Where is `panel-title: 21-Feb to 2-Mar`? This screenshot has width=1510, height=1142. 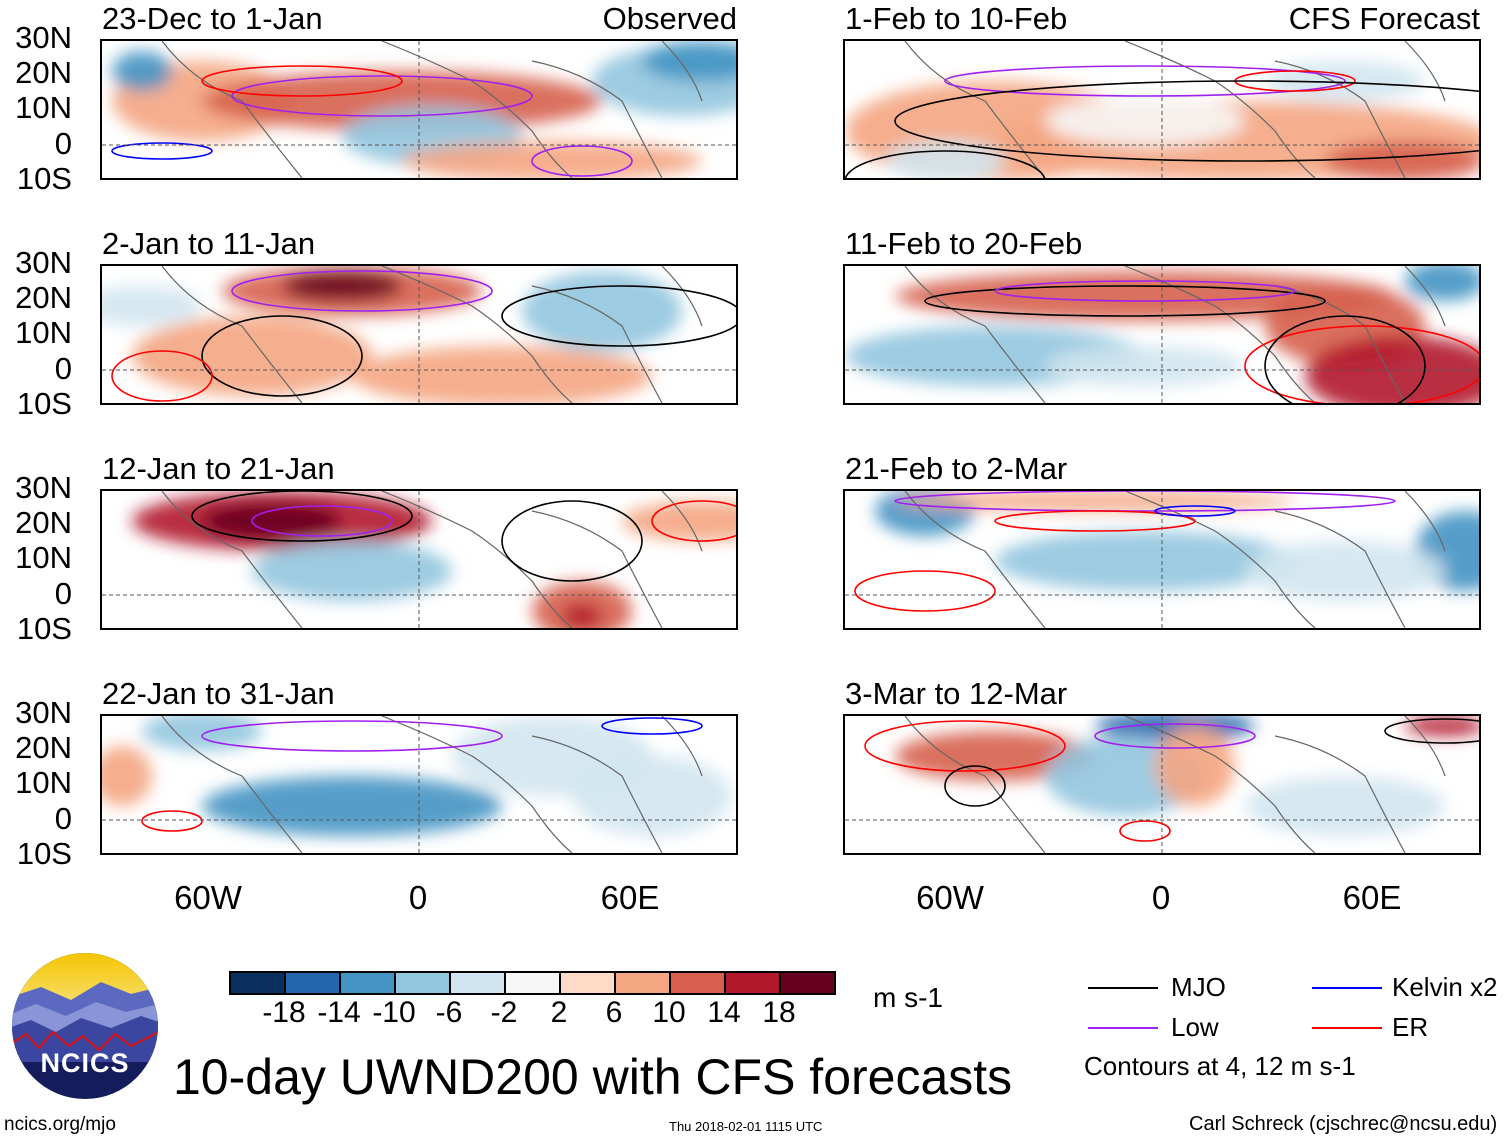
panel-title: 21-Feb to 2-Mar is located at coordinates (956, 468).